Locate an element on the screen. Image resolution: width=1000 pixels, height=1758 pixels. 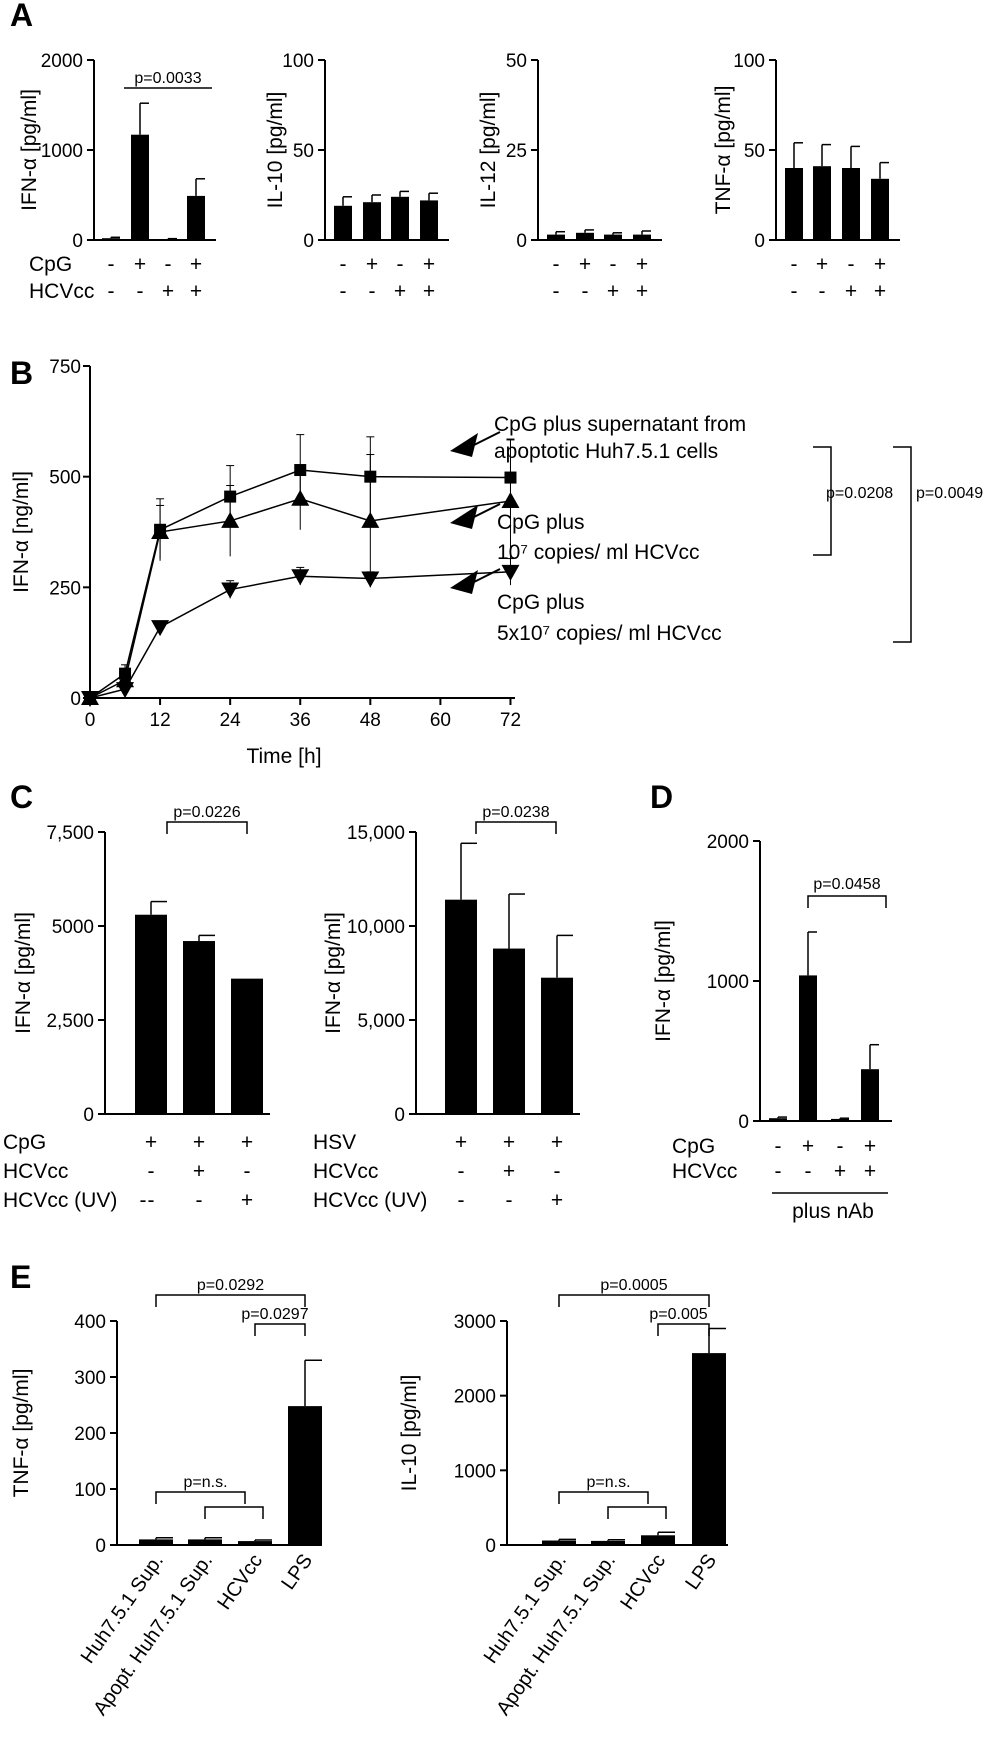
c1-y-tick-label: 2,500 is located at coordinates (70, 1021).